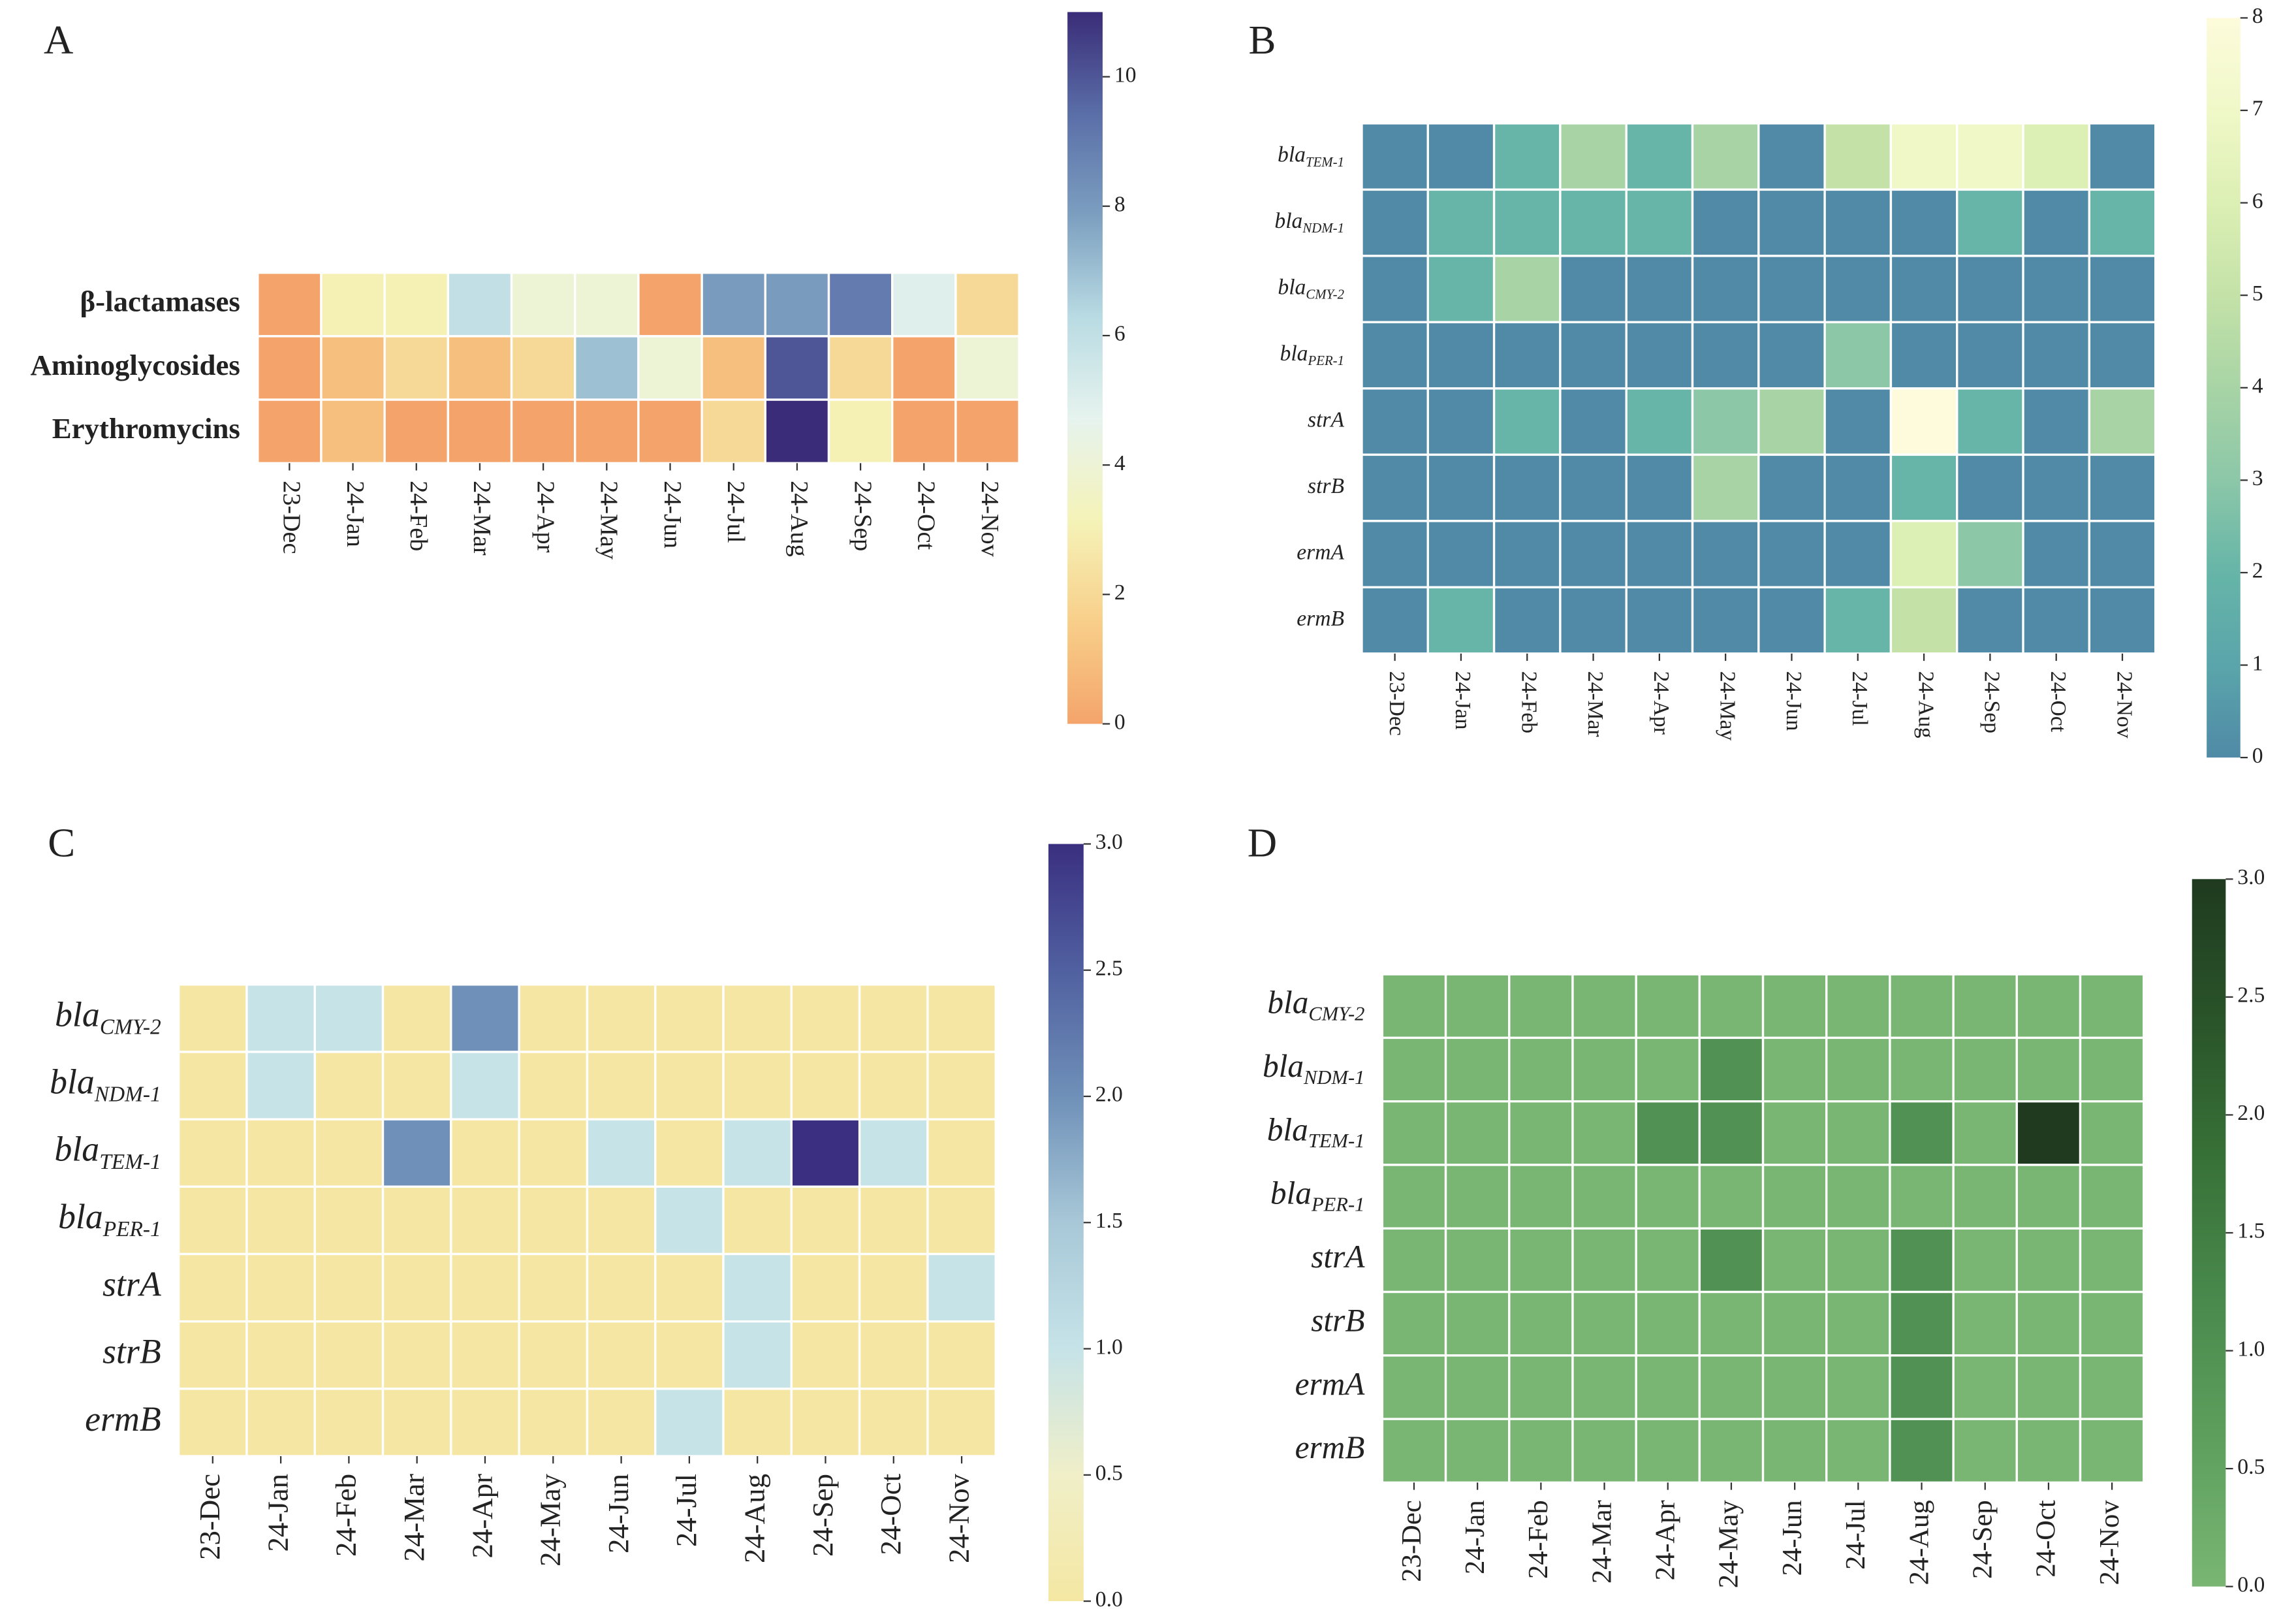 The height and width of the screenshot is (1622, 2296). What do you see at coordinates (1539, 1539) in the screenshot?
I see `x-tick-label: 24-Feb` at bounding box center [1539, 1539].